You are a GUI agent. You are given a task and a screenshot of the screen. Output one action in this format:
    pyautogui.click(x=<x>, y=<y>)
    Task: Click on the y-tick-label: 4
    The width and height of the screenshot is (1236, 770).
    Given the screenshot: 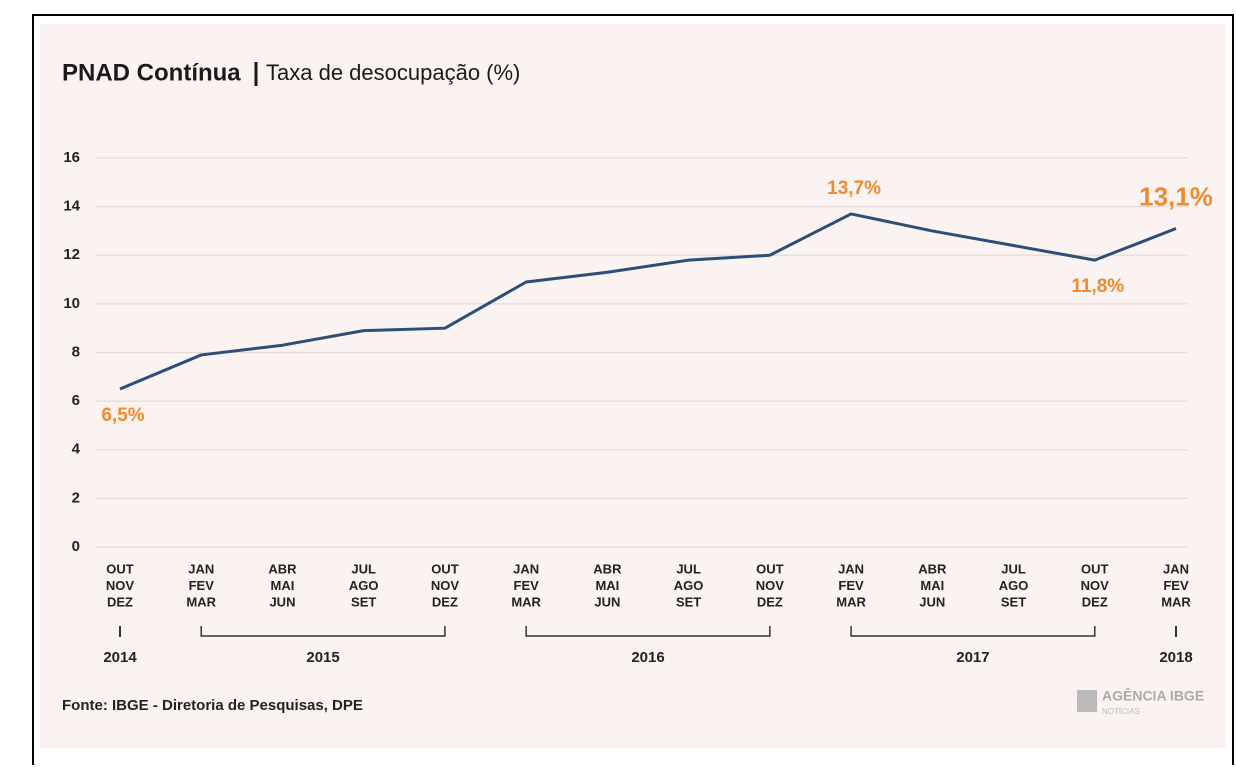 What is the action you would take?
    pyautogui.click(x=76, y=449)
    